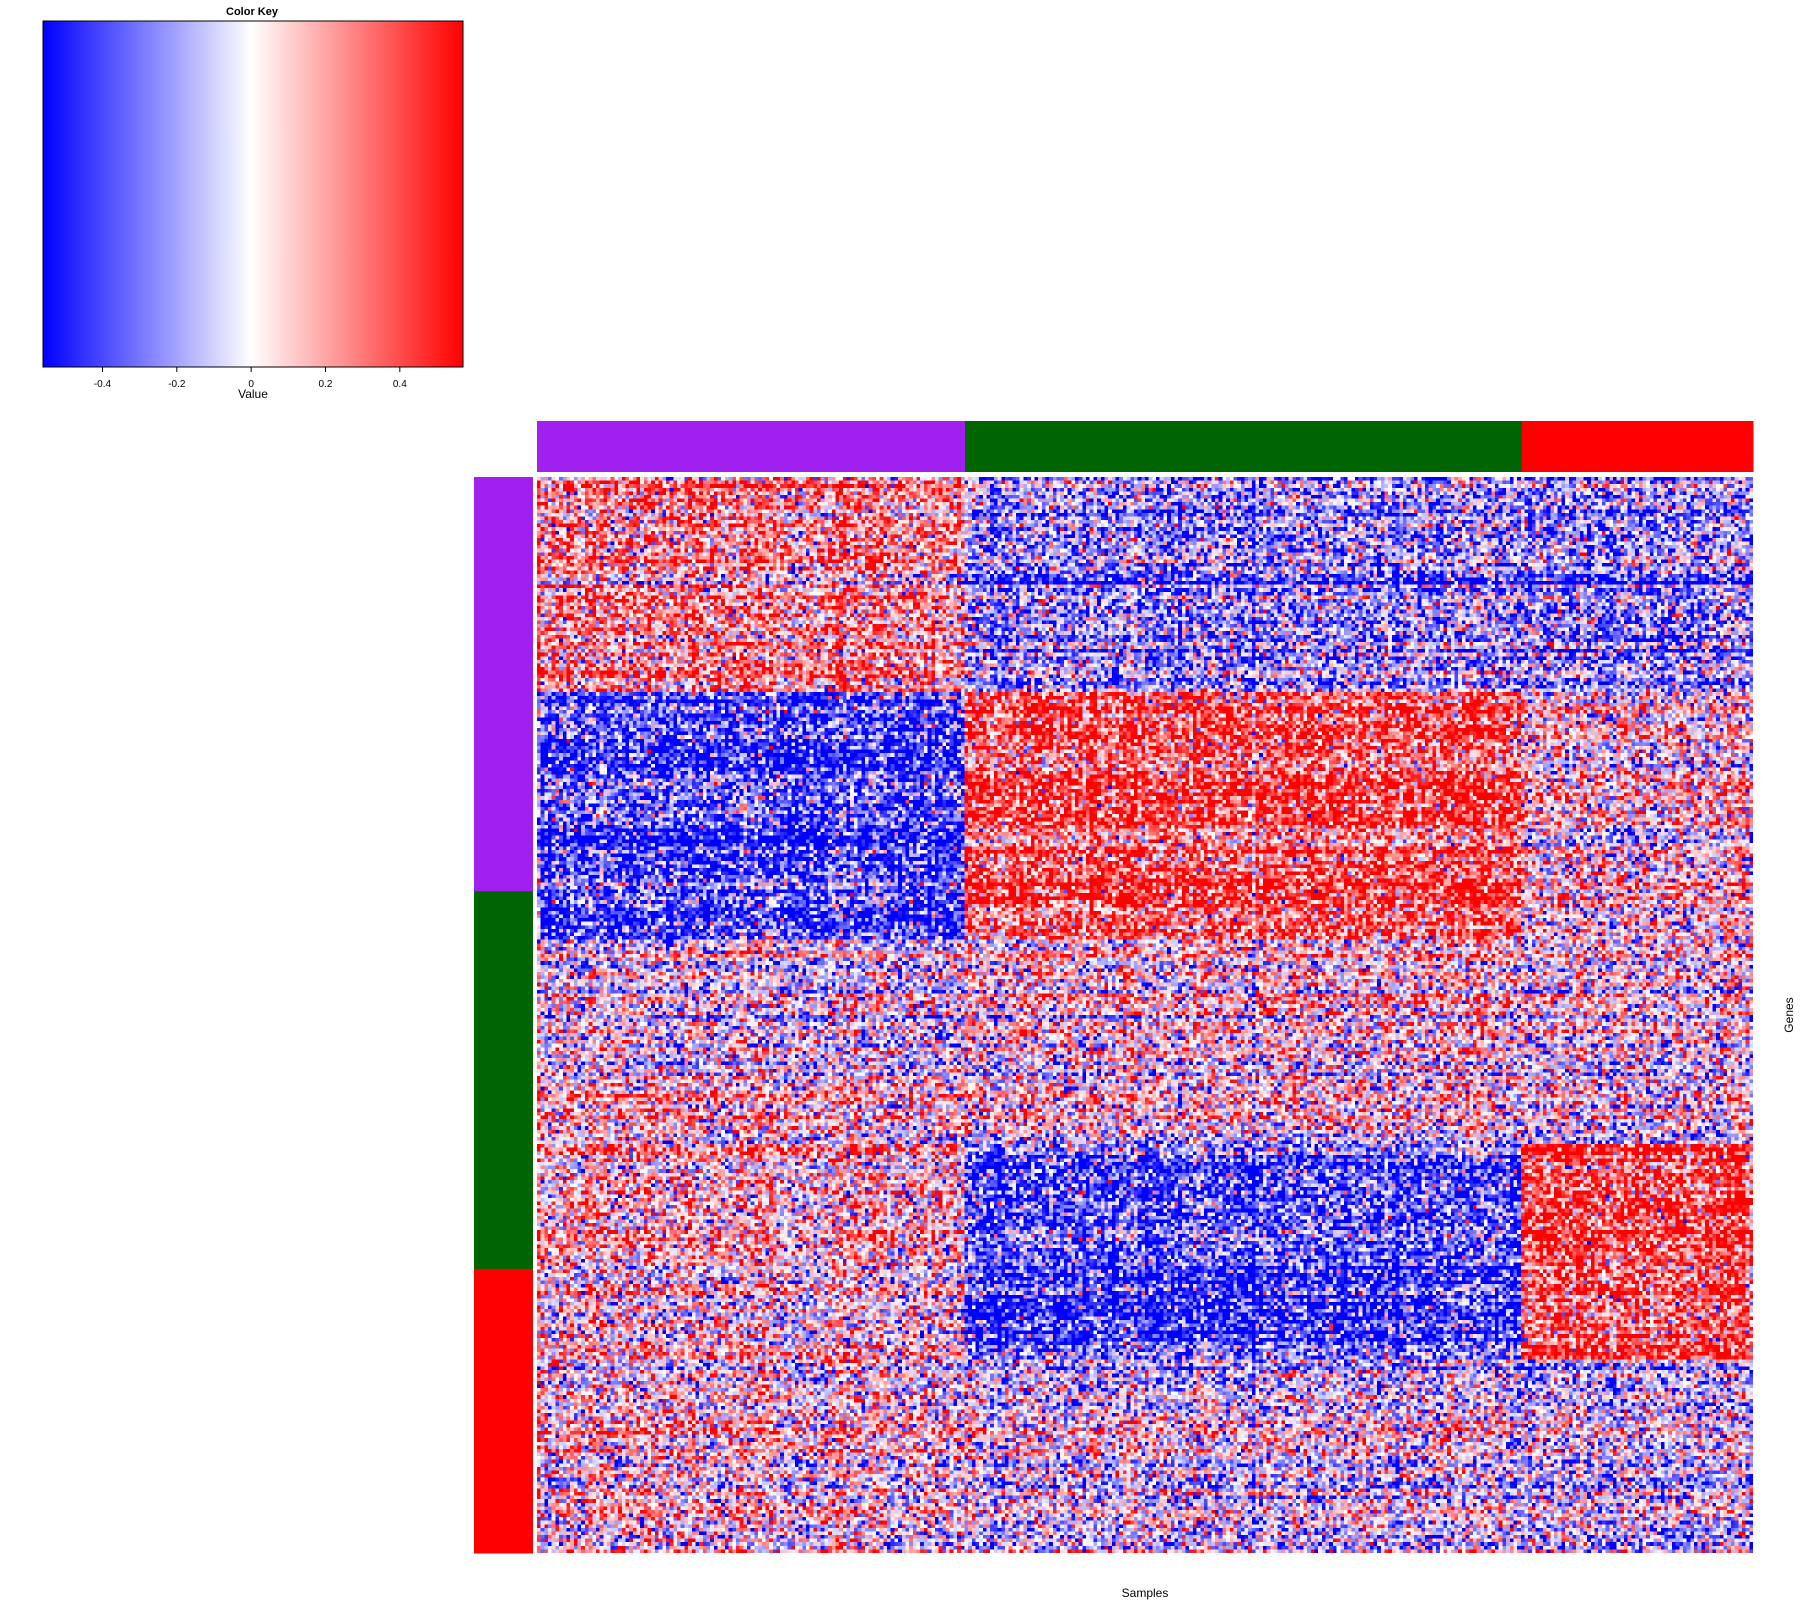 The height and width of the screenshot is (1600, 1800). I want to click on color-key: Color Key -0.4 -0.2 0 0.2 0.4 Value, so click(253, 203).